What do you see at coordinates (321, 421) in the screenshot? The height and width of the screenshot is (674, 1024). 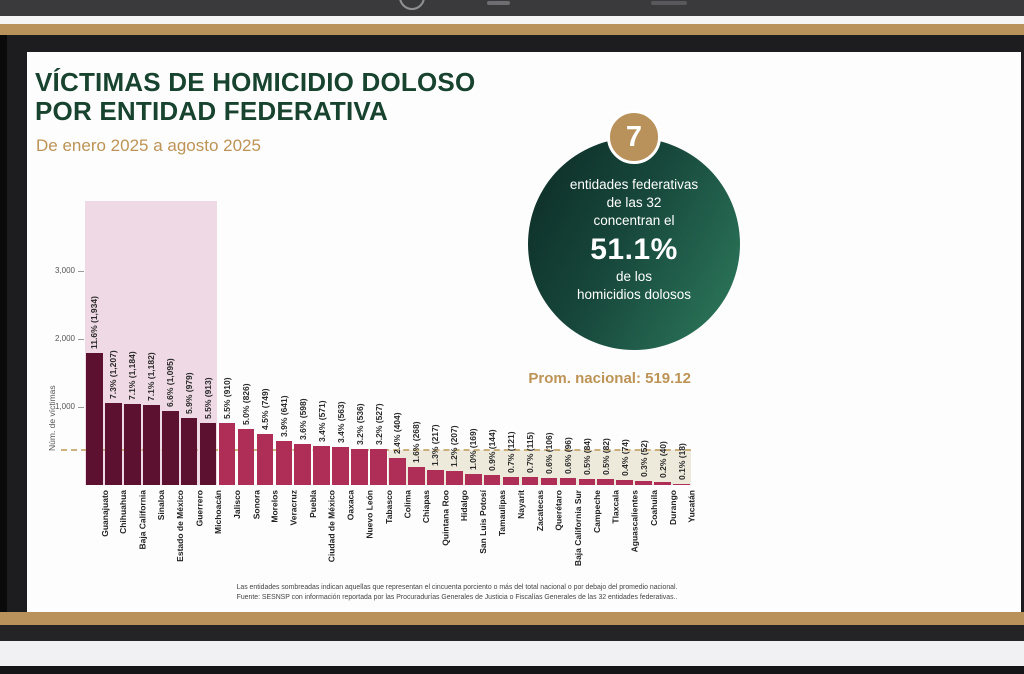 I see `bar-value-label: 3.4% (571)` at bounding box center [321, 421].